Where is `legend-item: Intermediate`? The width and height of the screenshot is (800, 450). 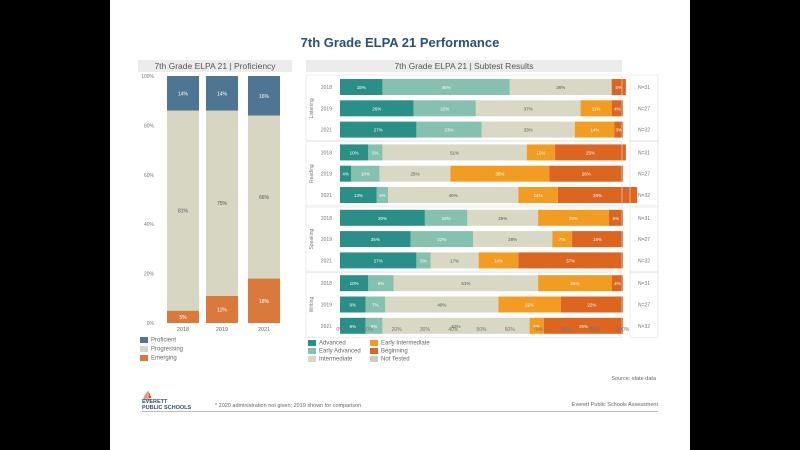 legend-item: Intermediate is located at coordinates (330, 359).